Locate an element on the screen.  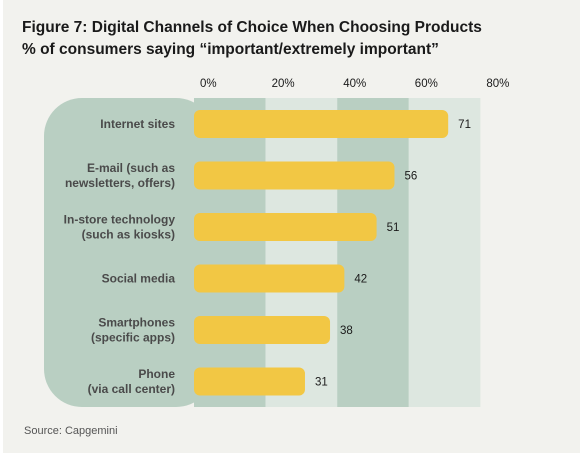
source-note: Source: Capgemini is located at coordinates (71, 431).